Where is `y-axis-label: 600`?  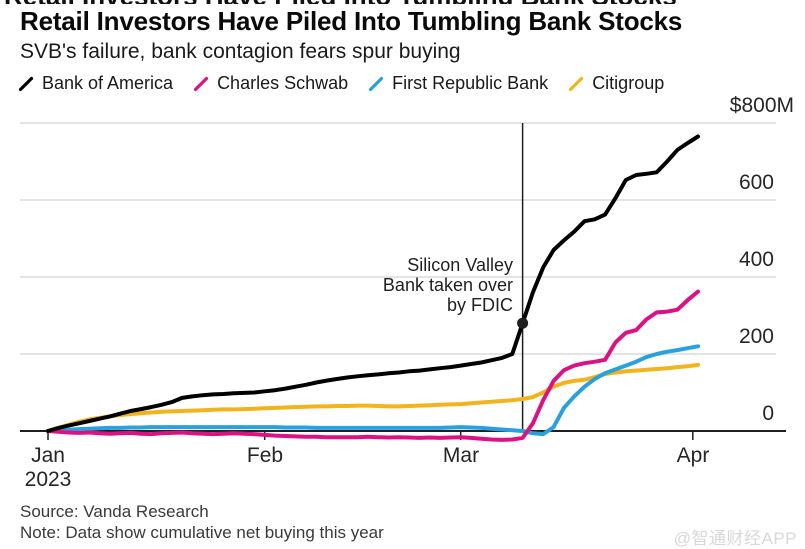 y-axis-label: 600 is located at coordinates (756, 182).